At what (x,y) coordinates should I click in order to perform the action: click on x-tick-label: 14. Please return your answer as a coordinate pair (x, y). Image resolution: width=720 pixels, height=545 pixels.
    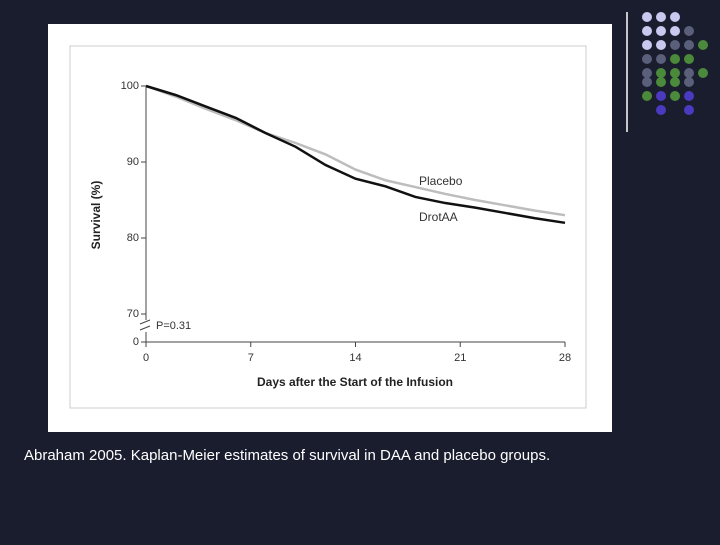
    Looking at the image, I should click on (355, 358).